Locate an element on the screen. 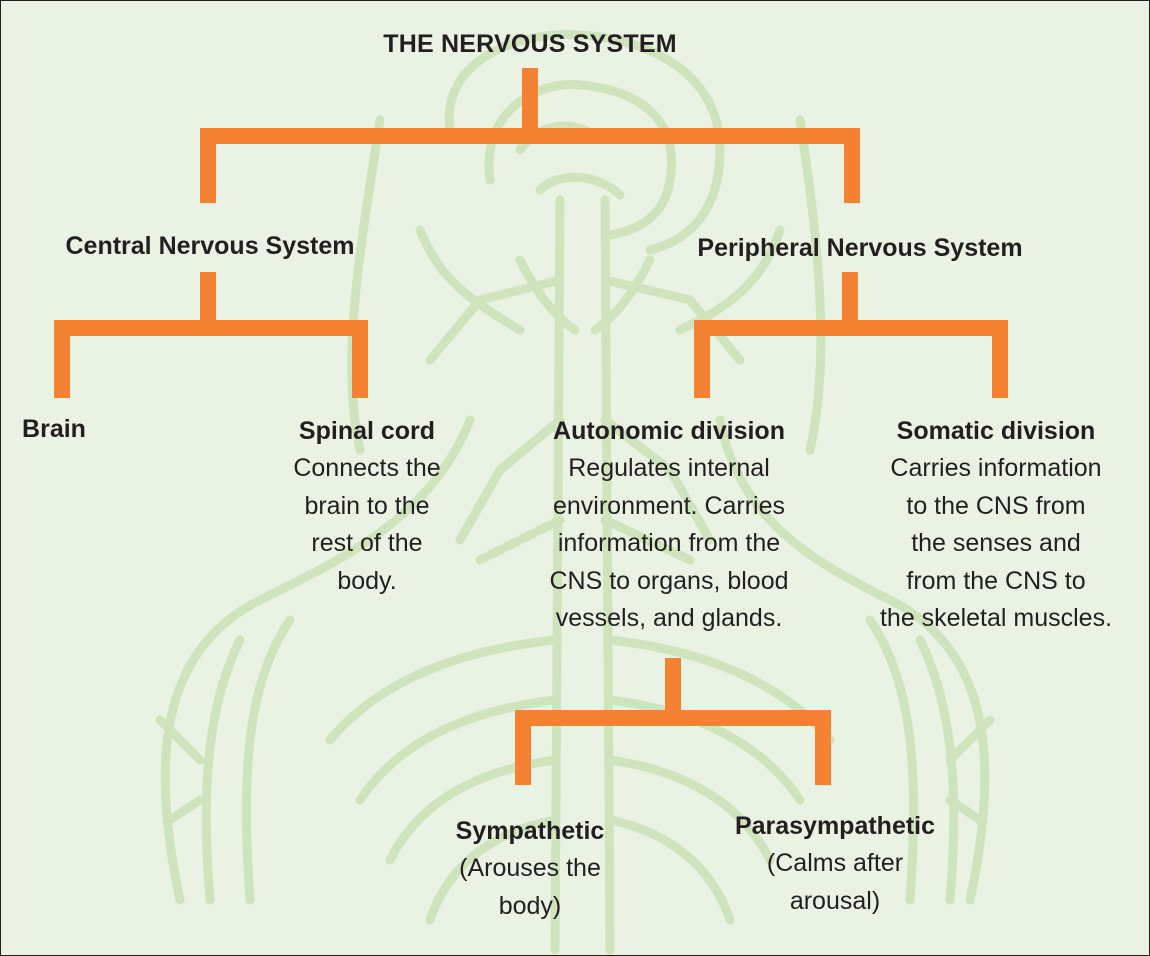  node-peripheral-nervous-system: Peripheral Nervous System is located at coordinates (860, 248).